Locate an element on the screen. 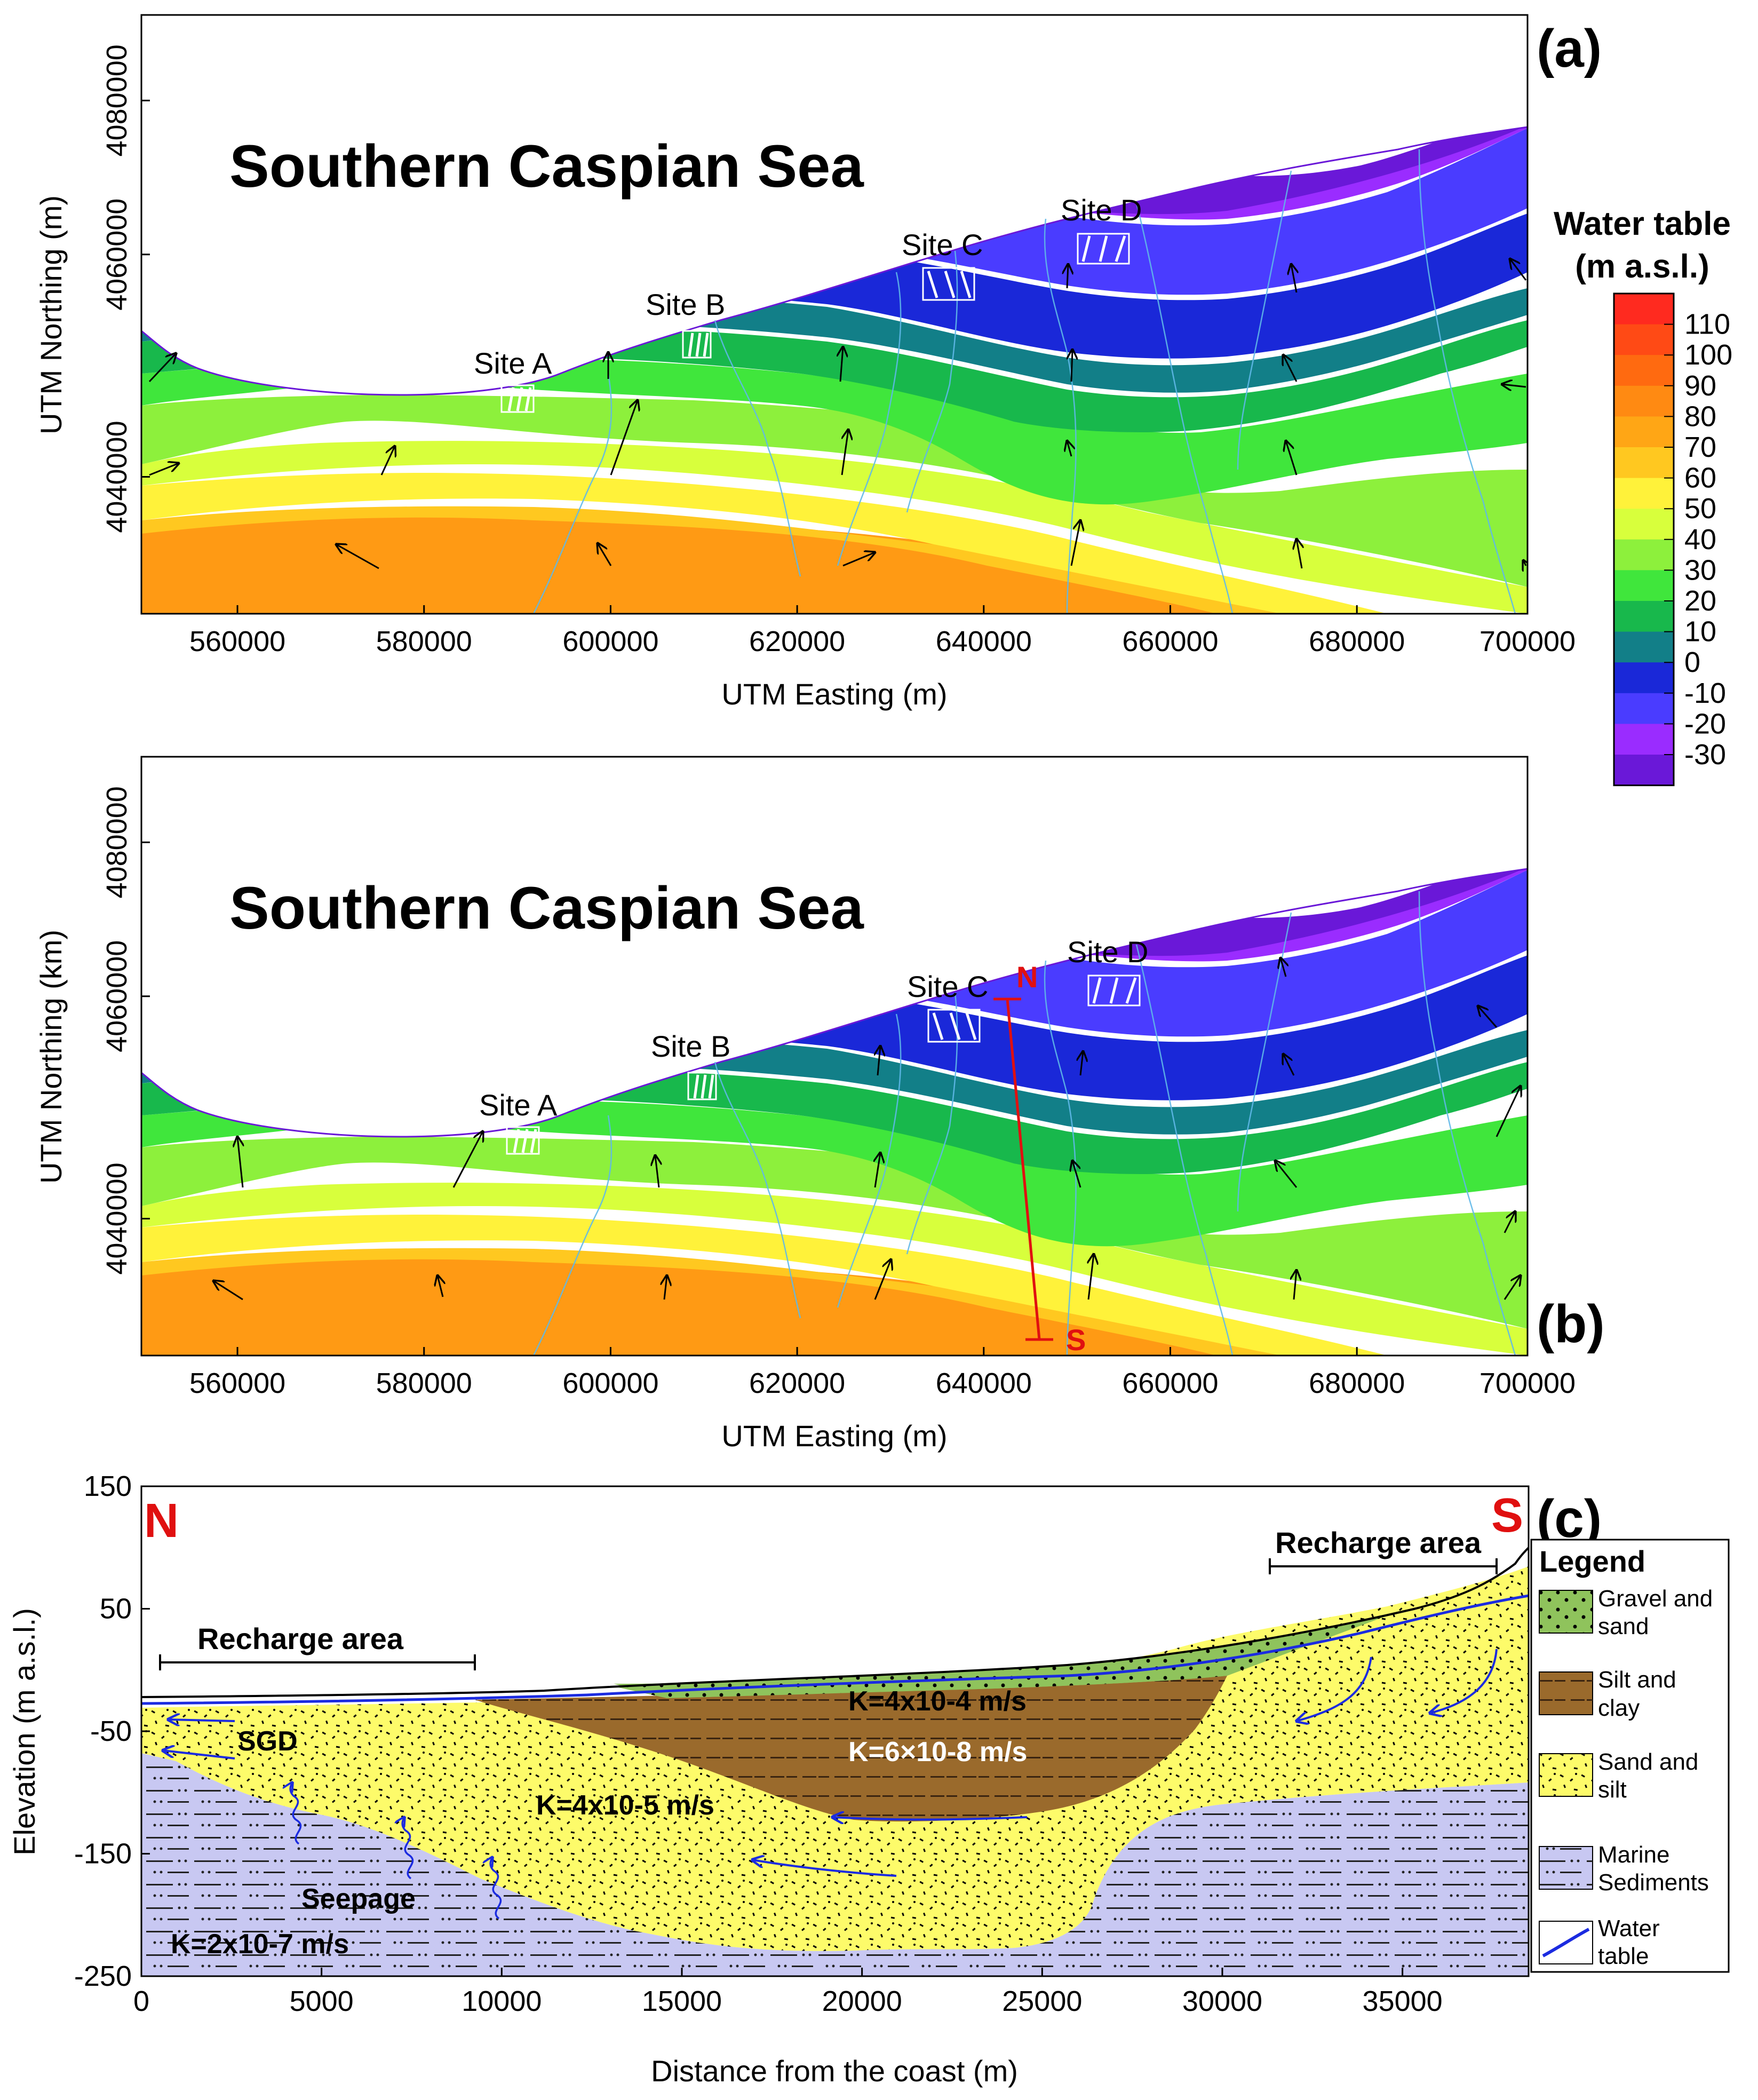  k-sand-label: K=4x10-5 m/s is located at coordinates (625, 1805).